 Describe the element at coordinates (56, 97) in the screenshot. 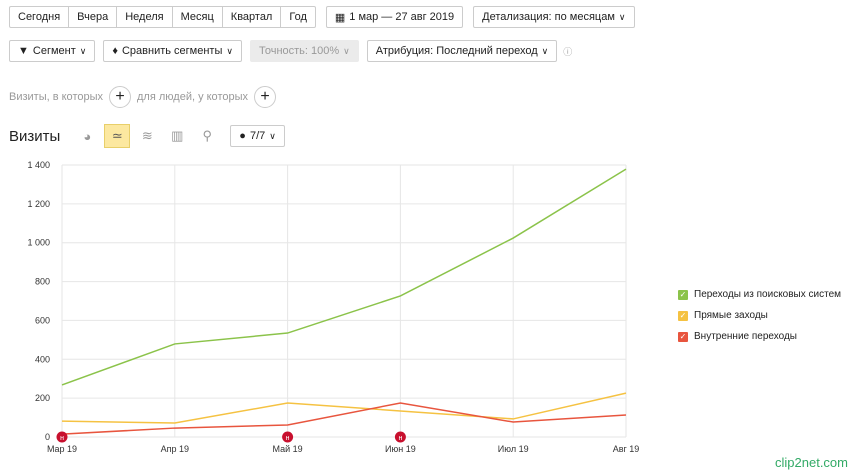

I see `visits-filter-label: Визиты, в которых` at that location.